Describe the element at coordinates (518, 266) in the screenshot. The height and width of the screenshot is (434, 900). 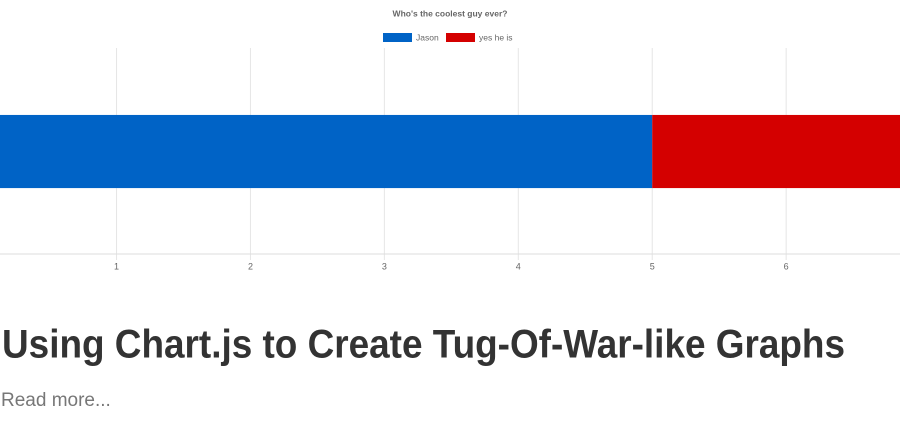
I see `x-tick-label: 4` at that location.